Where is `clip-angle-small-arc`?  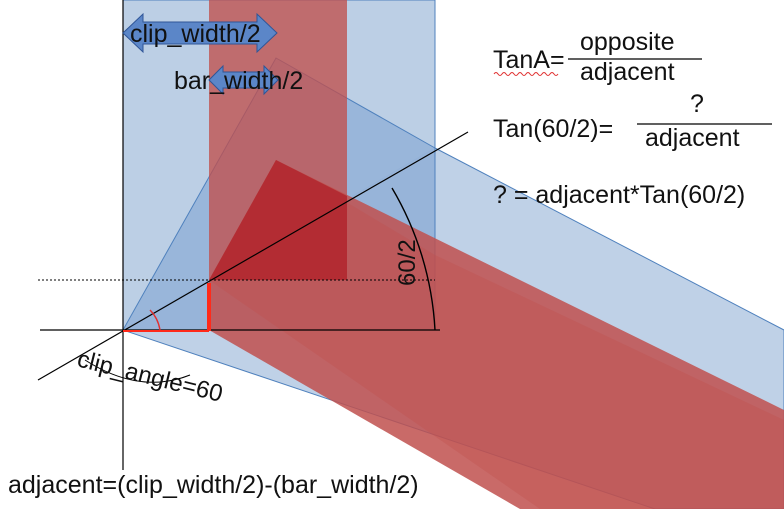
clip-angle-small-arc is located at coordinates (155, 320).